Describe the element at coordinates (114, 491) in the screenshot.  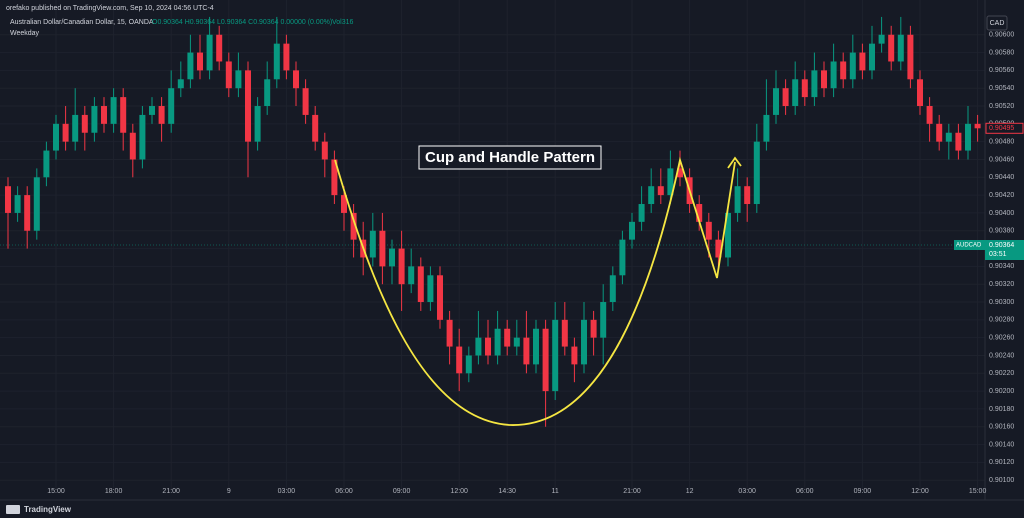
I see `x-tick-label: 18:00` at that location.